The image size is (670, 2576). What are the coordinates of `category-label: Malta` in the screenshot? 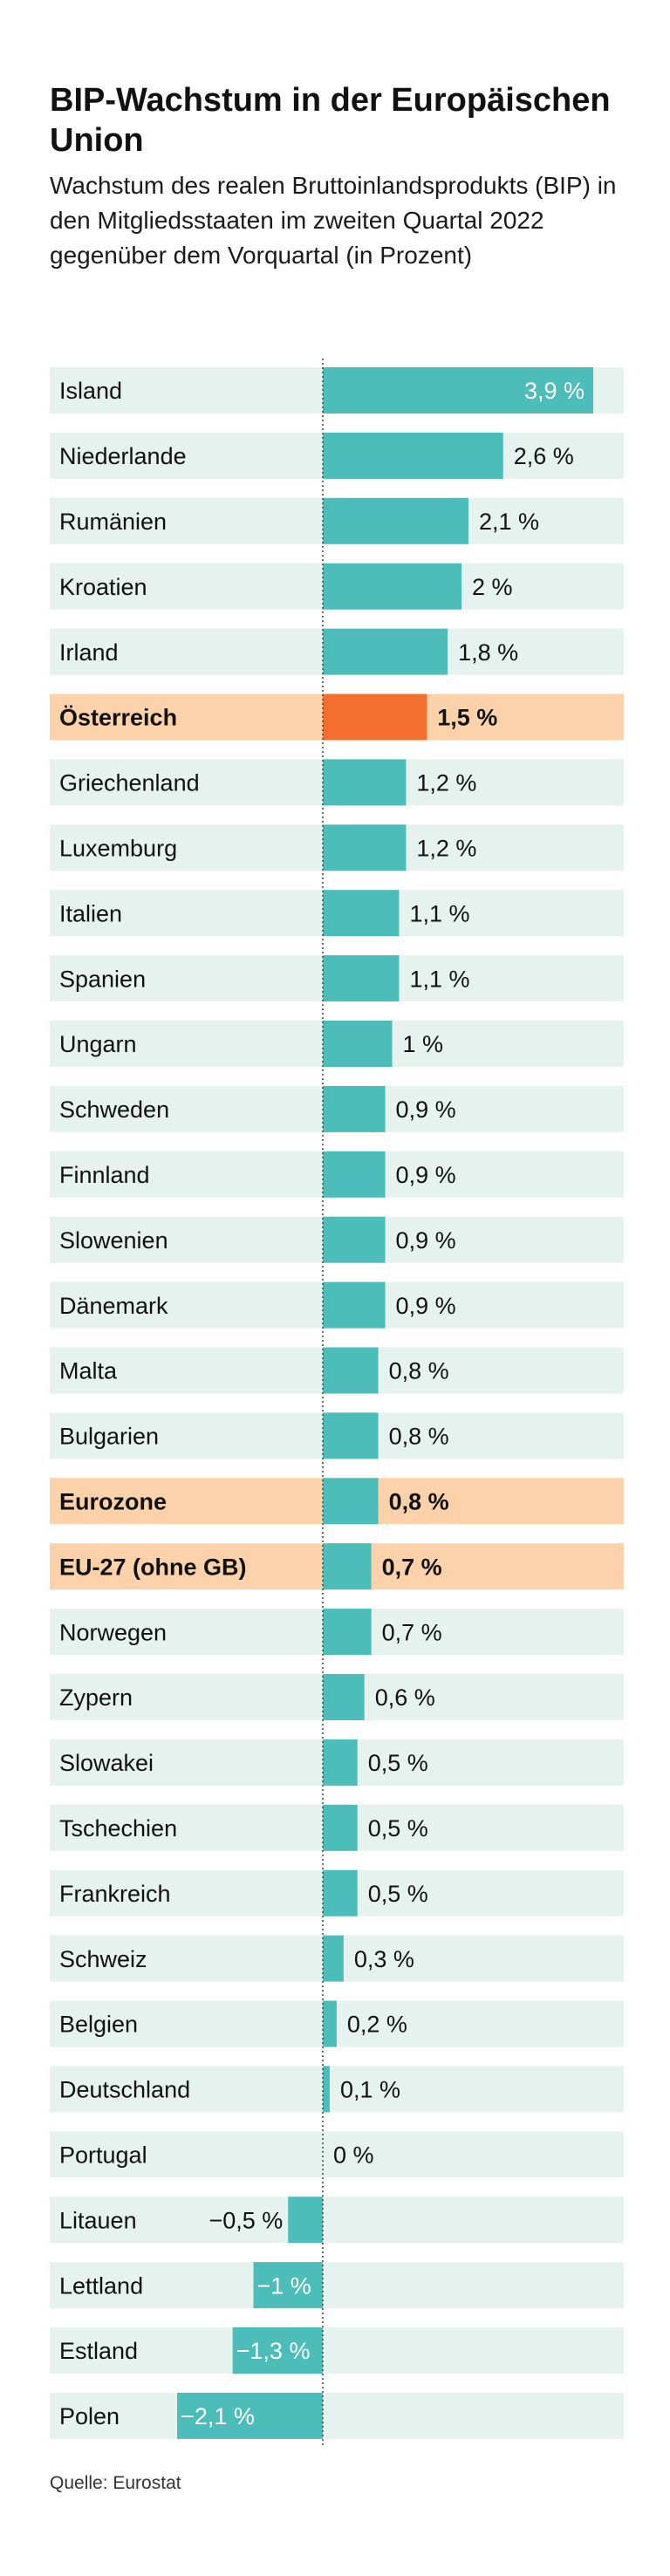 It's located at (88, 1371).